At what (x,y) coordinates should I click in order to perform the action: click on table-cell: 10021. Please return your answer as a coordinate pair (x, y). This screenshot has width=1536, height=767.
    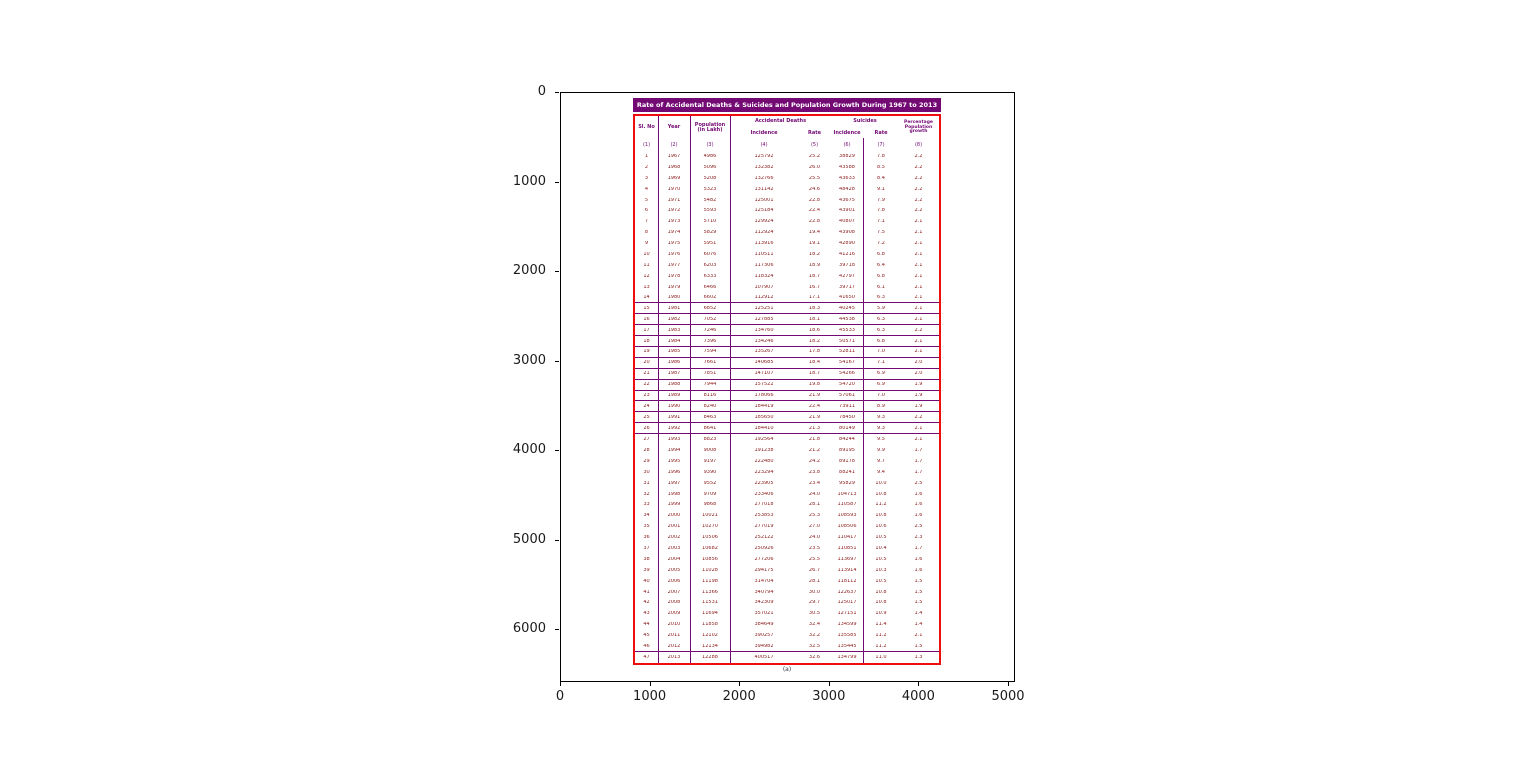
    Looking at the image, I should click on (710, 516).